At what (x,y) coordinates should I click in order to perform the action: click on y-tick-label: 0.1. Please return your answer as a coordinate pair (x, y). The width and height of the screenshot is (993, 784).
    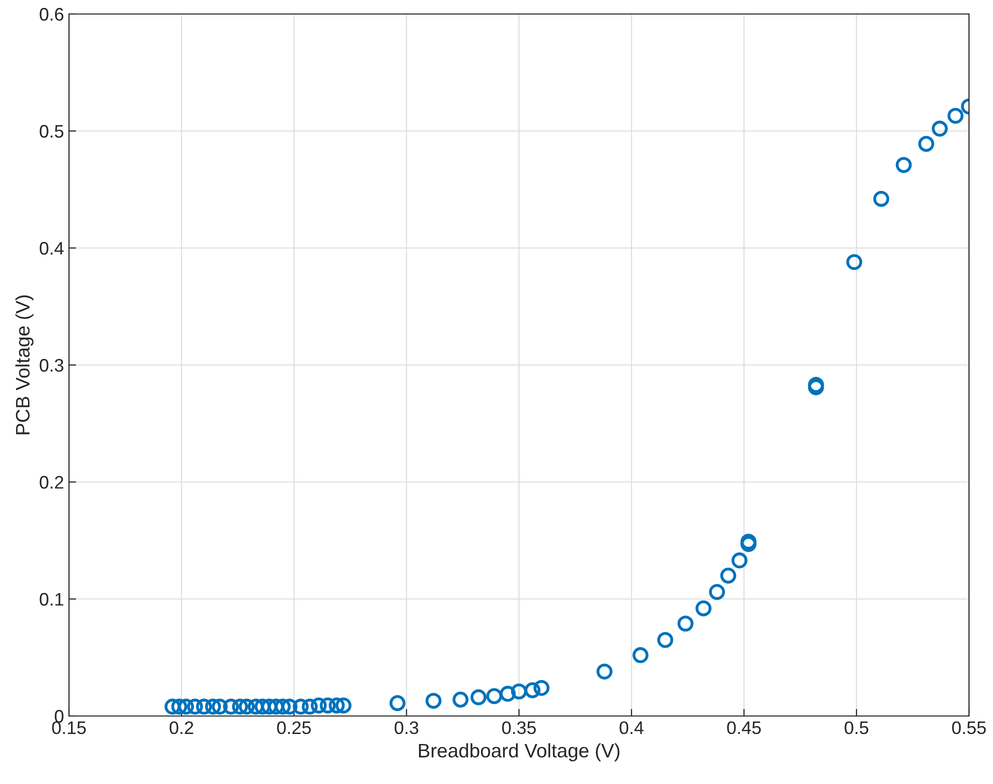
    Looking at the image, I should click on (52, 599).